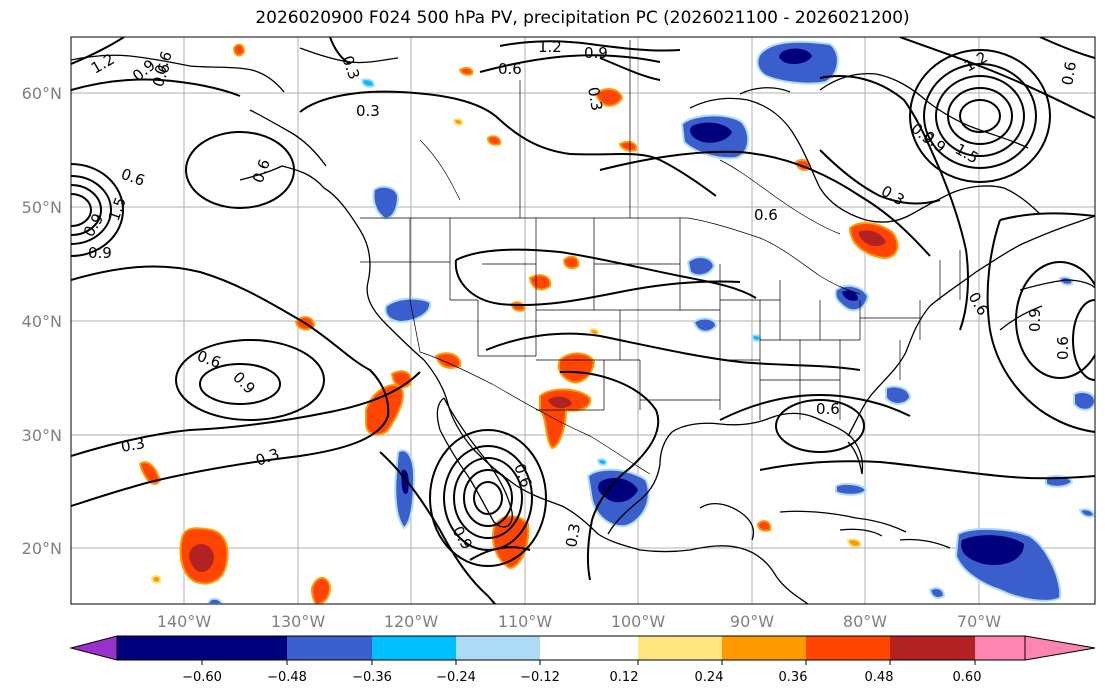  What do you see at coordinates (42, 435) in the screenshot?
I see `lat-label: 30°N` at bounding box center [42, 435].